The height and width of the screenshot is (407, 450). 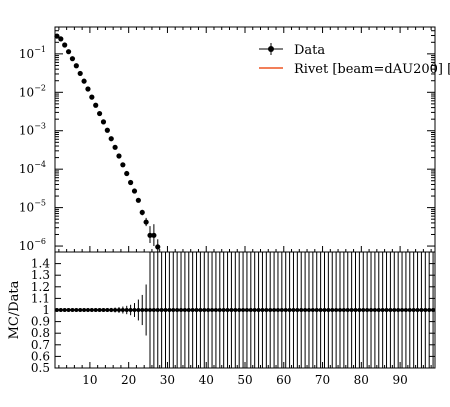 I want to click on ratio-x-tick-label: 60, so click(x=283, y=380).